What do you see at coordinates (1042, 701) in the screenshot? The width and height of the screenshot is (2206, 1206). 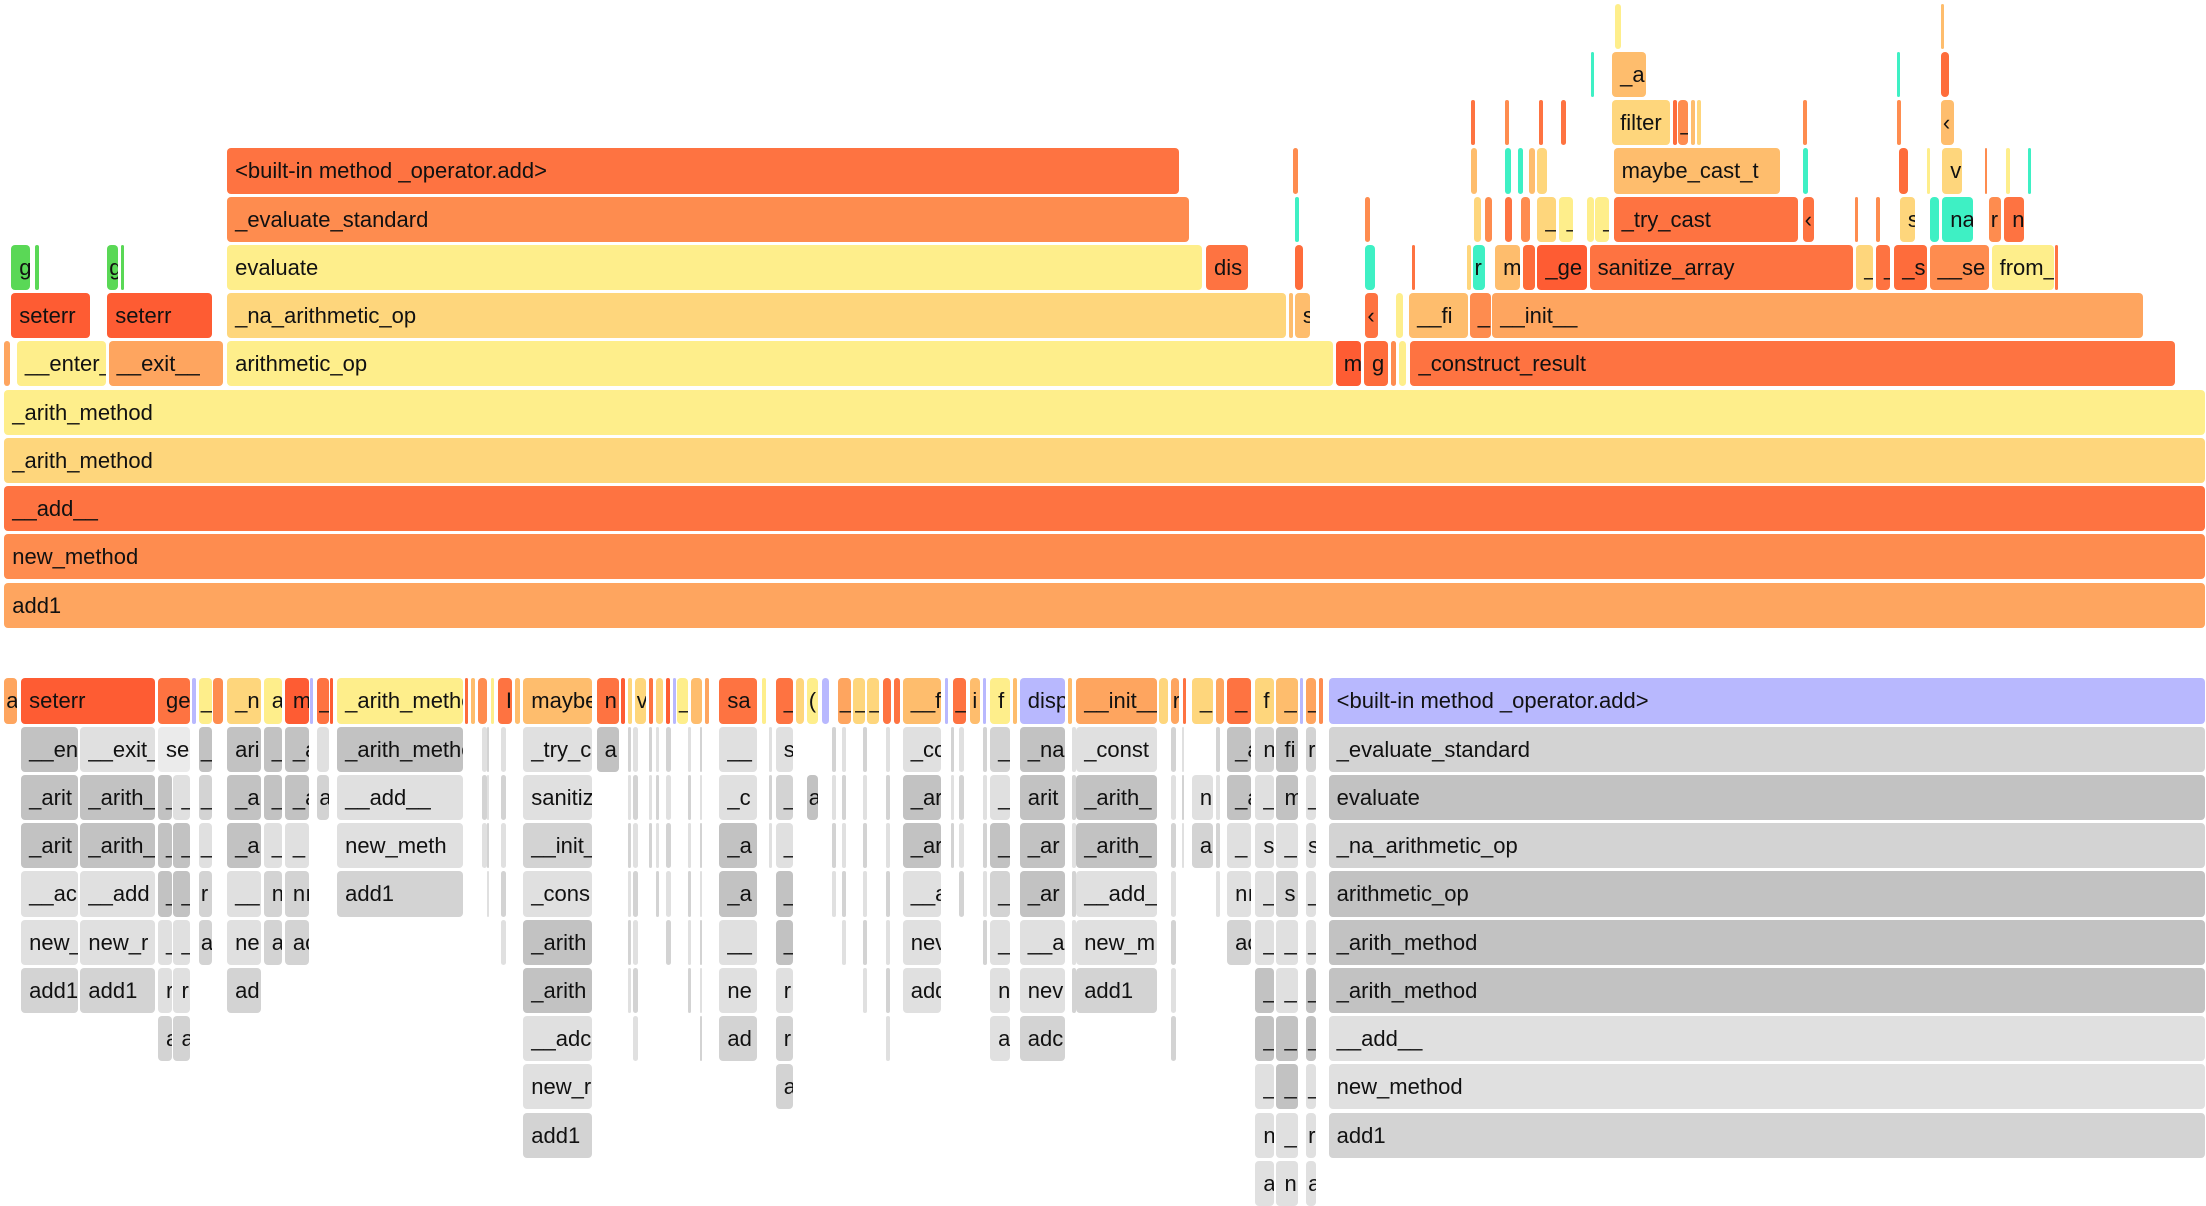 I see `flame-frame: disp` at bounding box center [1042, 701].